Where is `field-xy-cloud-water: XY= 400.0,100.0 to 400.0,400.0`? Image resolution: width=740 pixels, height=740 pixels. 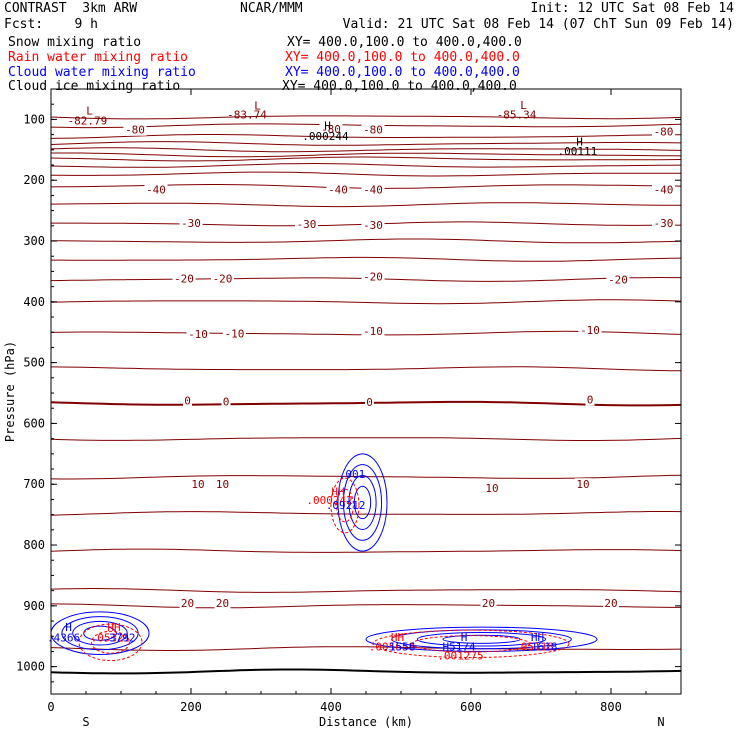 field-xy-cloud-water: XY= 400.0,100.0 to 400.0,400.0 is located at coordinates (402, 72).